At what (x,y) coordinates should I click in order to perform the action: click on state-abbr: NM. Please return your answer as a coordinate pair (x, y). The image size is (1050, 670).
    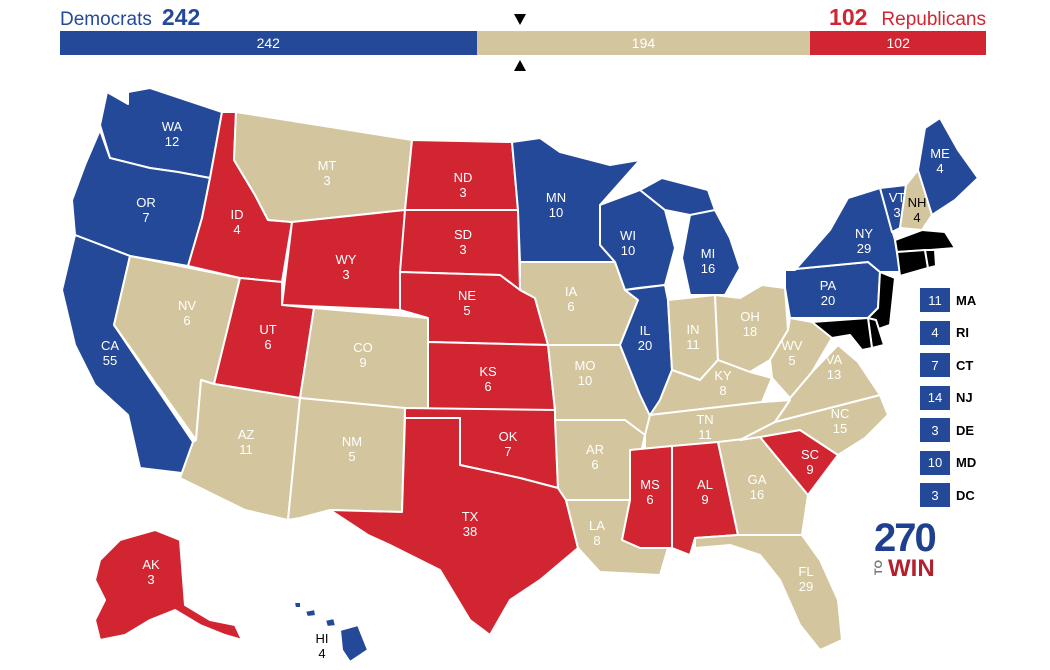
    Looking at the image, I should click on (352, 441).